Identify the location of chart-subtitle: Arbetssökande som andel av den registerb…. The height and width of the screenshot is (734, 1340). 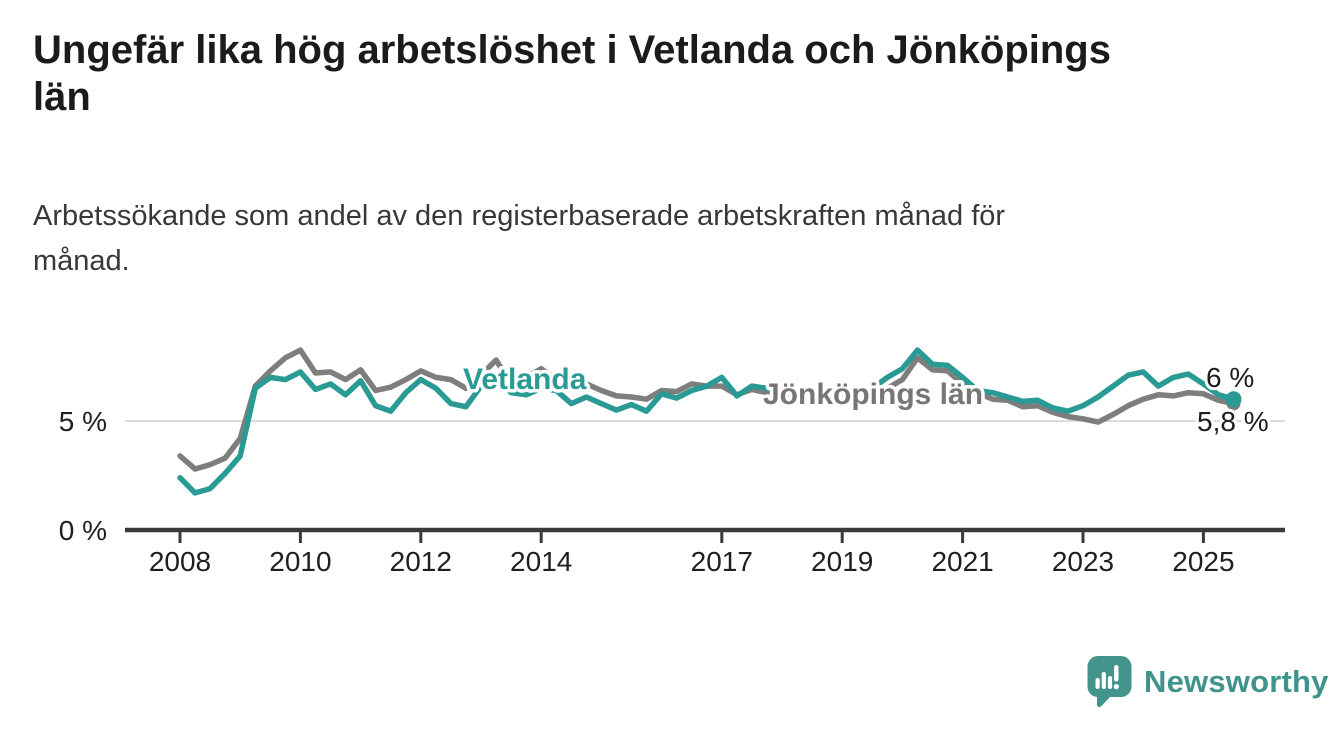
(519, 238).